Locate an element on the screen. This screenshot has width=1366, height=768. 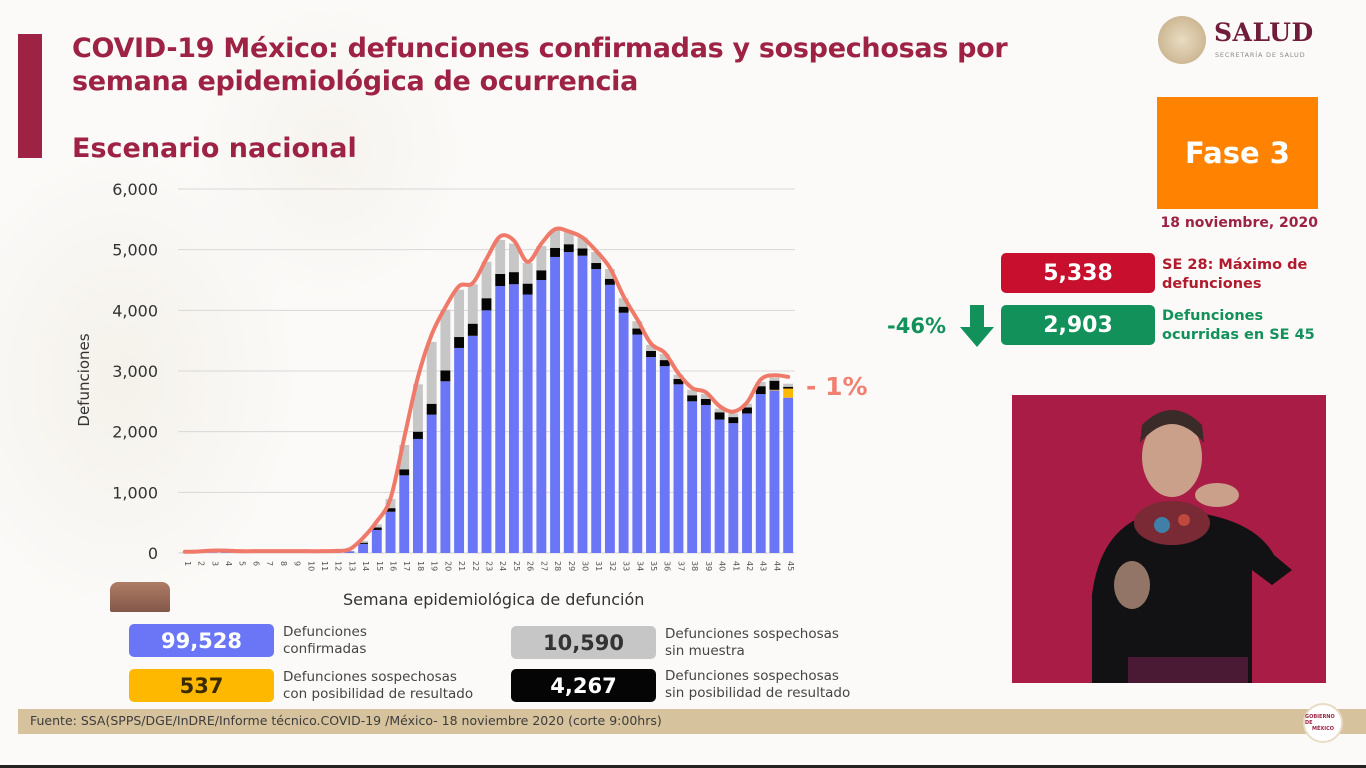
x-tick-label: 25 is located at coordinates (516, 566).